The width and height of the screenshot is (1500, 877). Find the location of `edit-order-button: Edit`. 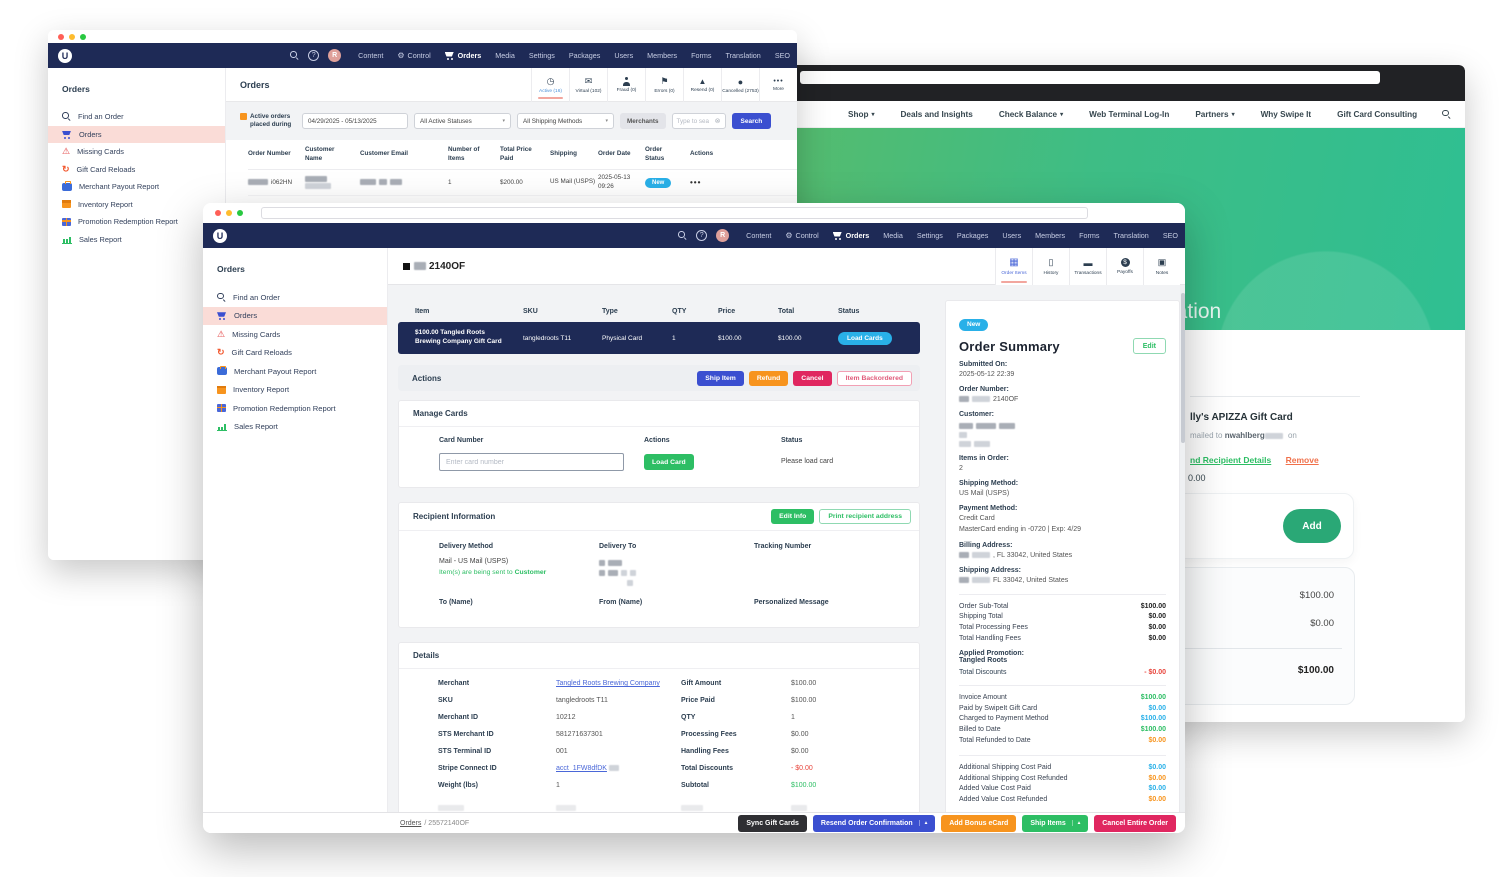

edit-order-button: Edit is located at coordinates (1149, 346).